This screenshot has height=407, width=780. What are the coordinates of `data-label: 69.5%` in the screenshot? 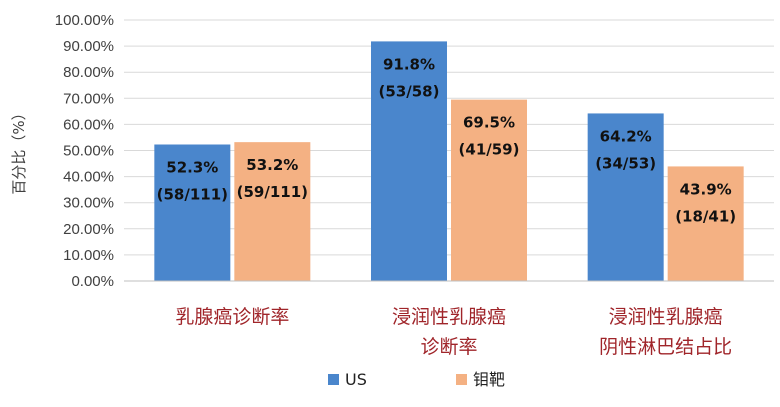 It's located at (489, 123).